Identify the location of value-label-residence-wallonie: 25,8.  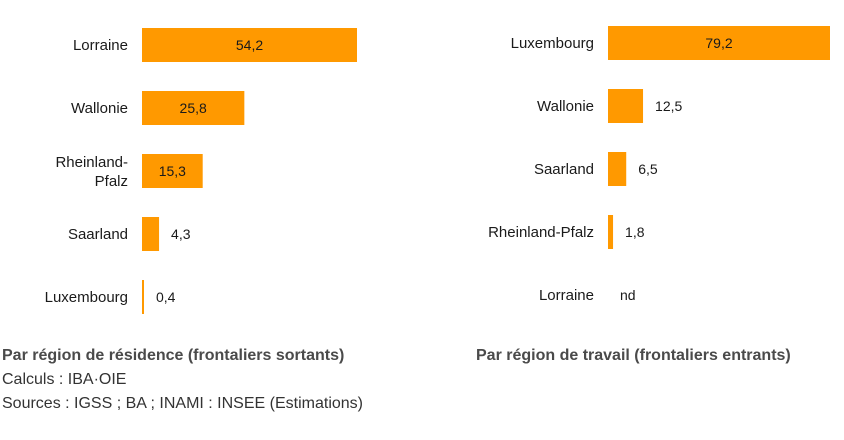
(193, 108).